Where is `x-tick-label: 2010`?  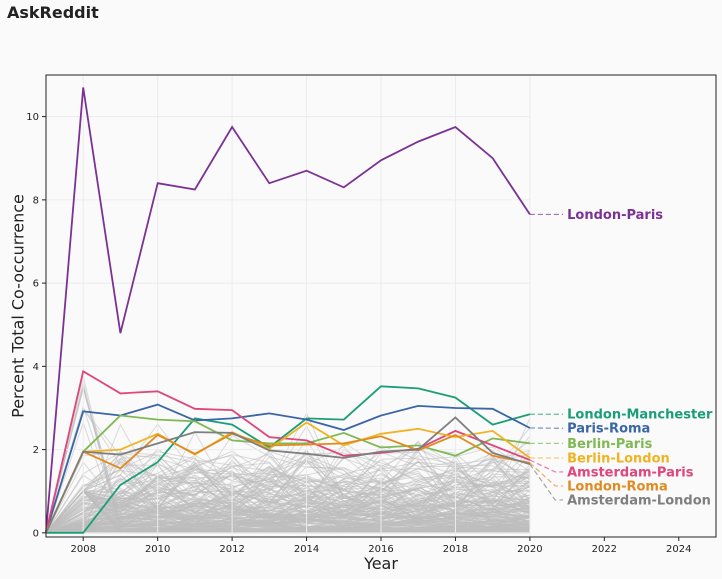
x-tick-label: 2010 is located at coordinates (157, 549).